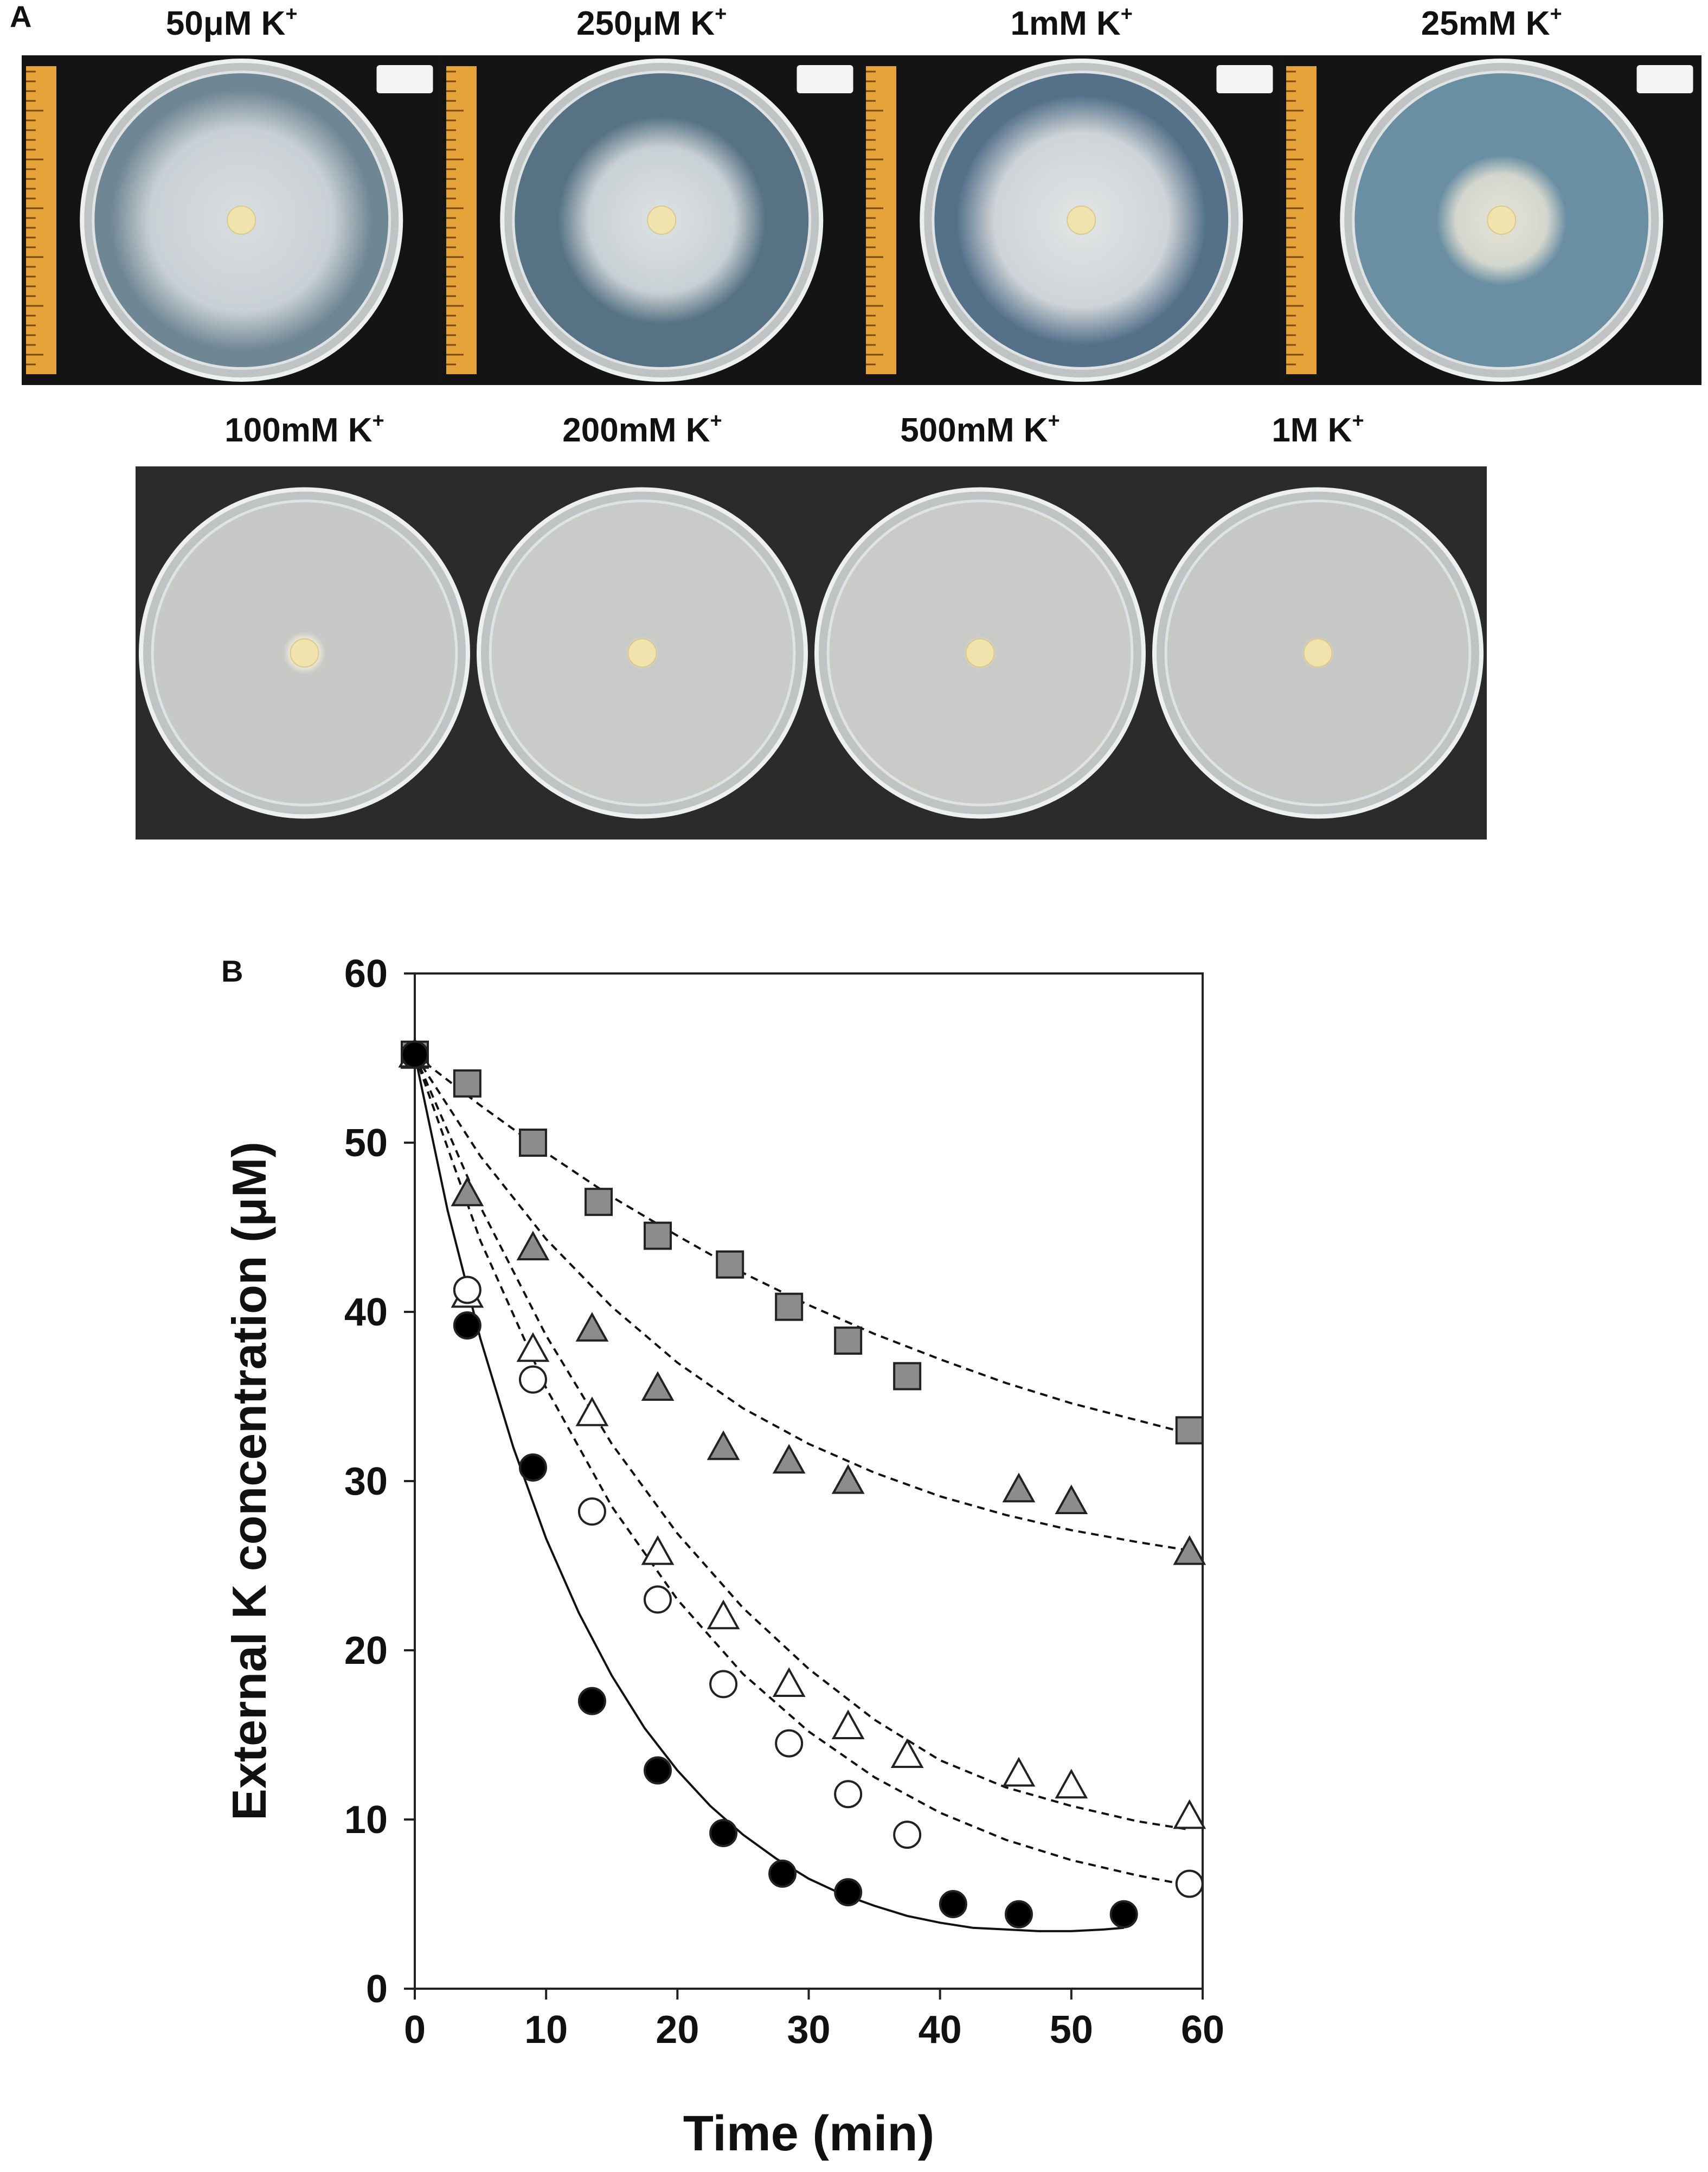 The image size is (1708, 2172). I want to click on panel-b-letter: B, so click(232, 971).